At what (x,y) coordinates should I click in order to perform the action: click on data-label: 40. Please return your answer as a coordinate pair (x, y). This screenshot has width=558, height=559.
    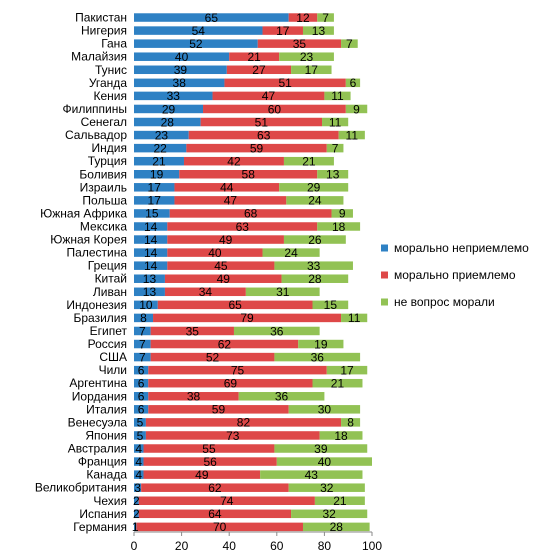
    Looking at the image, I should click on (215, 253).